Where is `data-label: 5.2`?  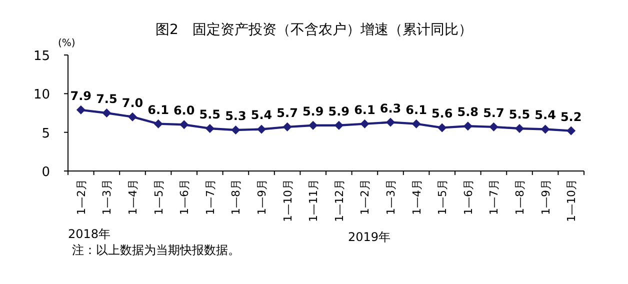 data-label: 5.2 is located at coordinates (571, 117).